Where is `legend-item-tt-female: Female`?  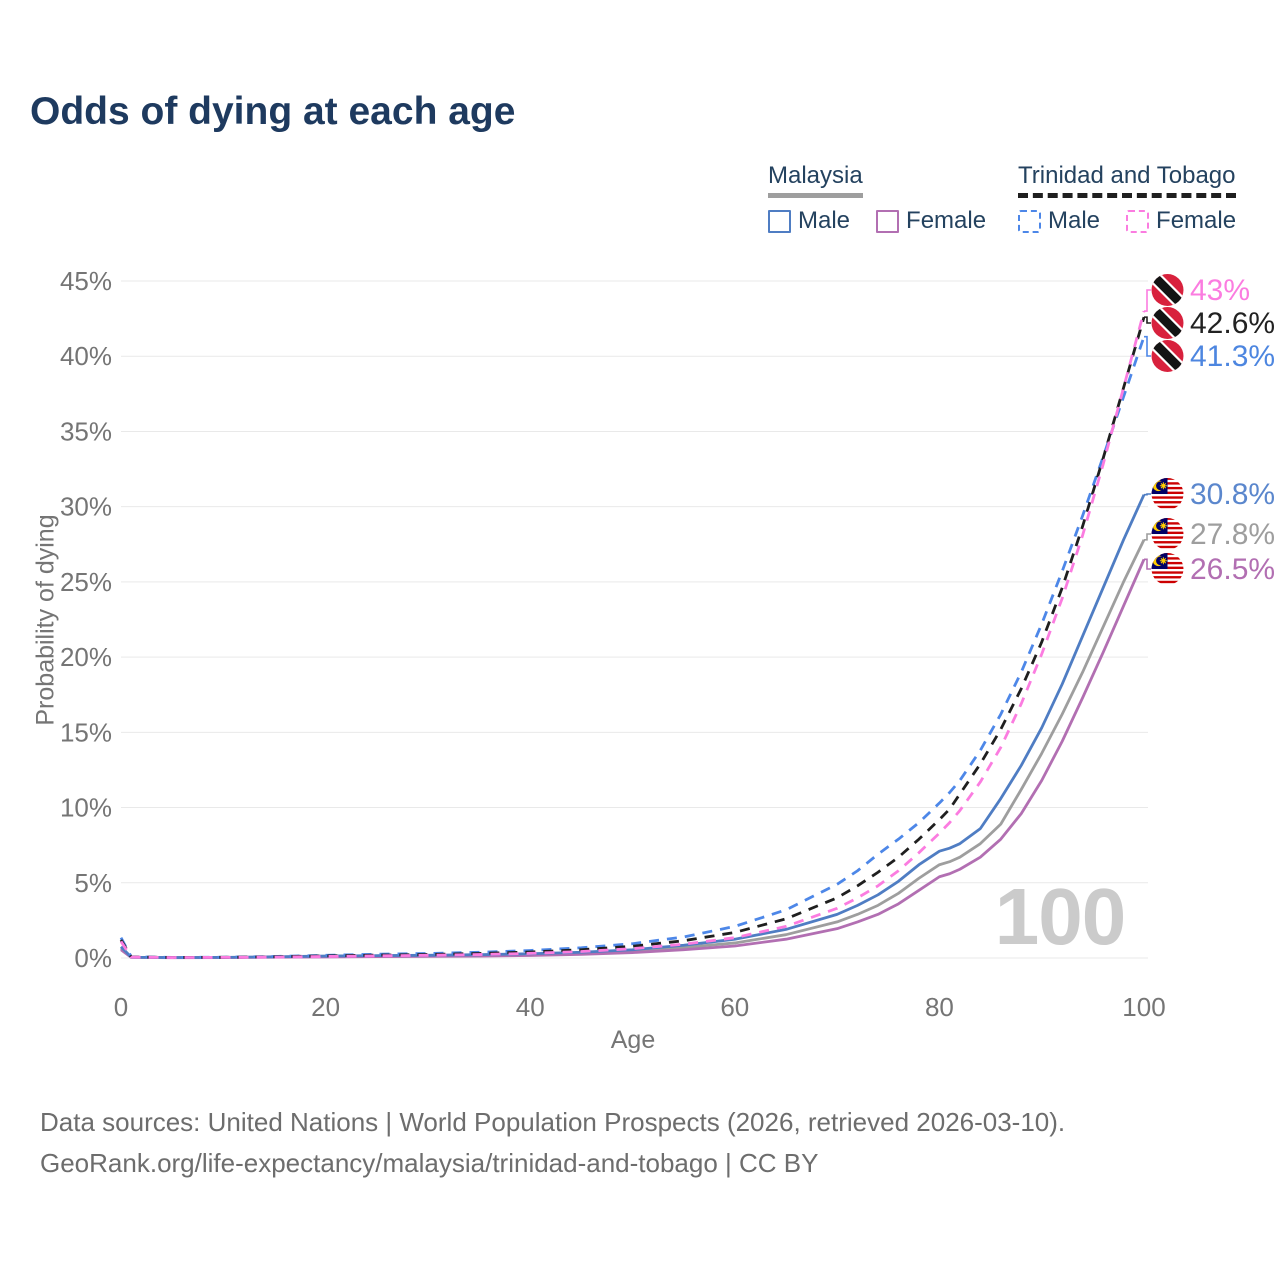 legend-item-tt-female: Female is located at coordinates (1181, 221).